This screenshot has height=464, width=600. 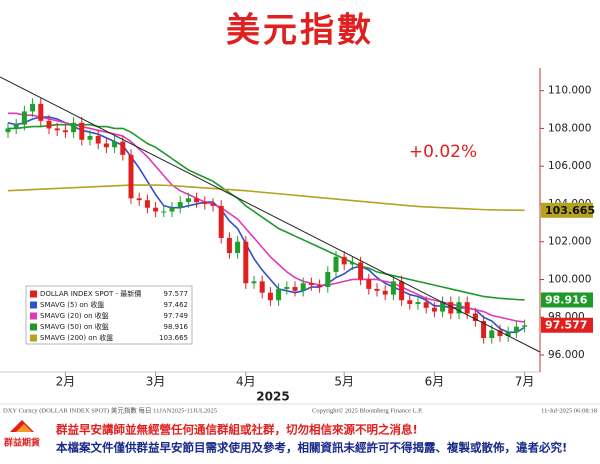 What do you see at coordinates (176, 294) in the screenshot?
I see `legend-value: 97.577` at bounding box center [176, 294].